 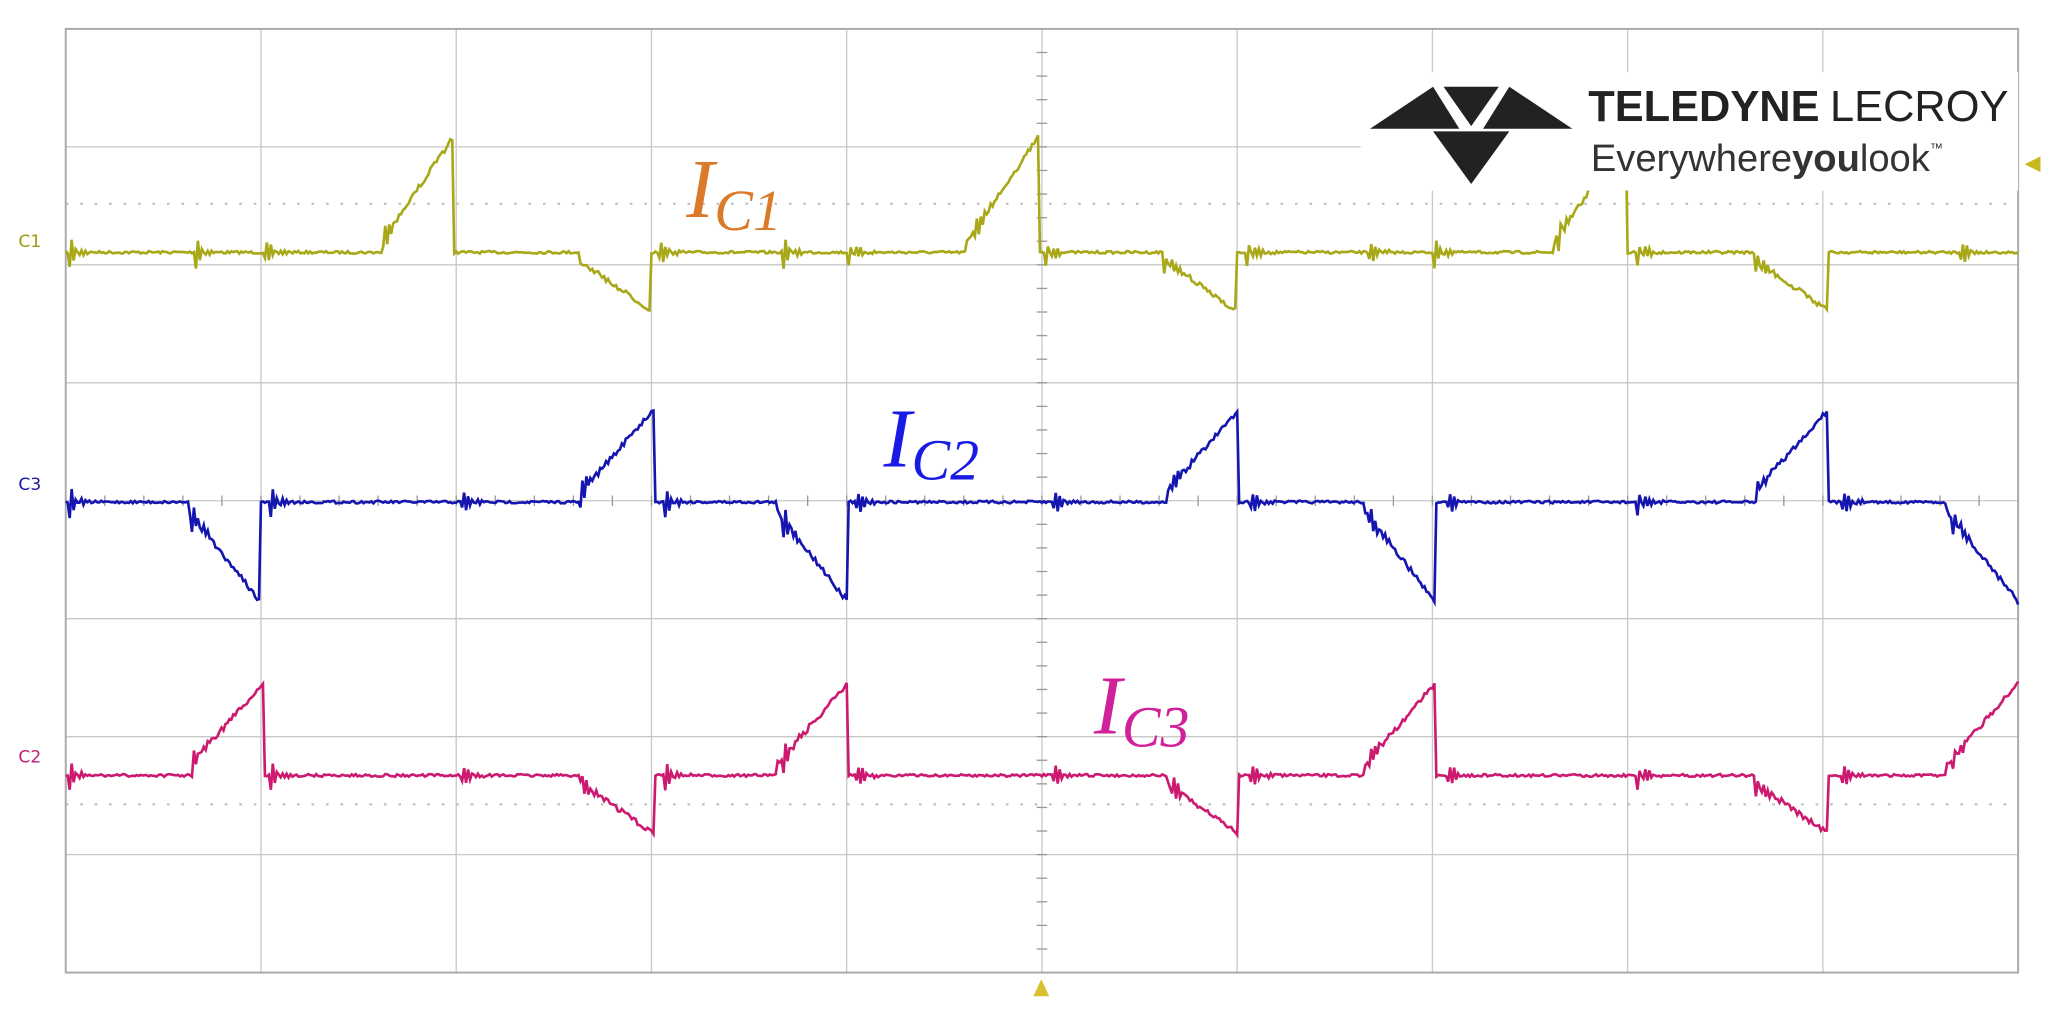 What do you see at coordinates (1826, 158) in the screenshot?
I see `tagline-part: you` at bounding box center [1826, 158].